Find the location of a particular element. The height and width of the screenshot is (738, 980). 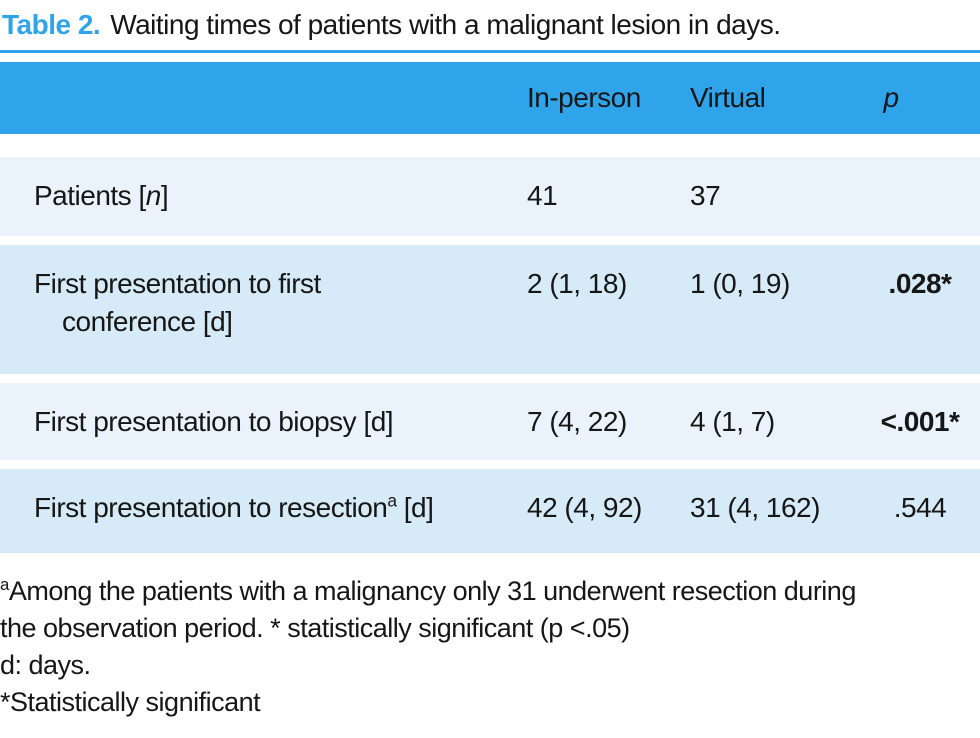

table-number: Table 2. is located at coordinates (51, 24).